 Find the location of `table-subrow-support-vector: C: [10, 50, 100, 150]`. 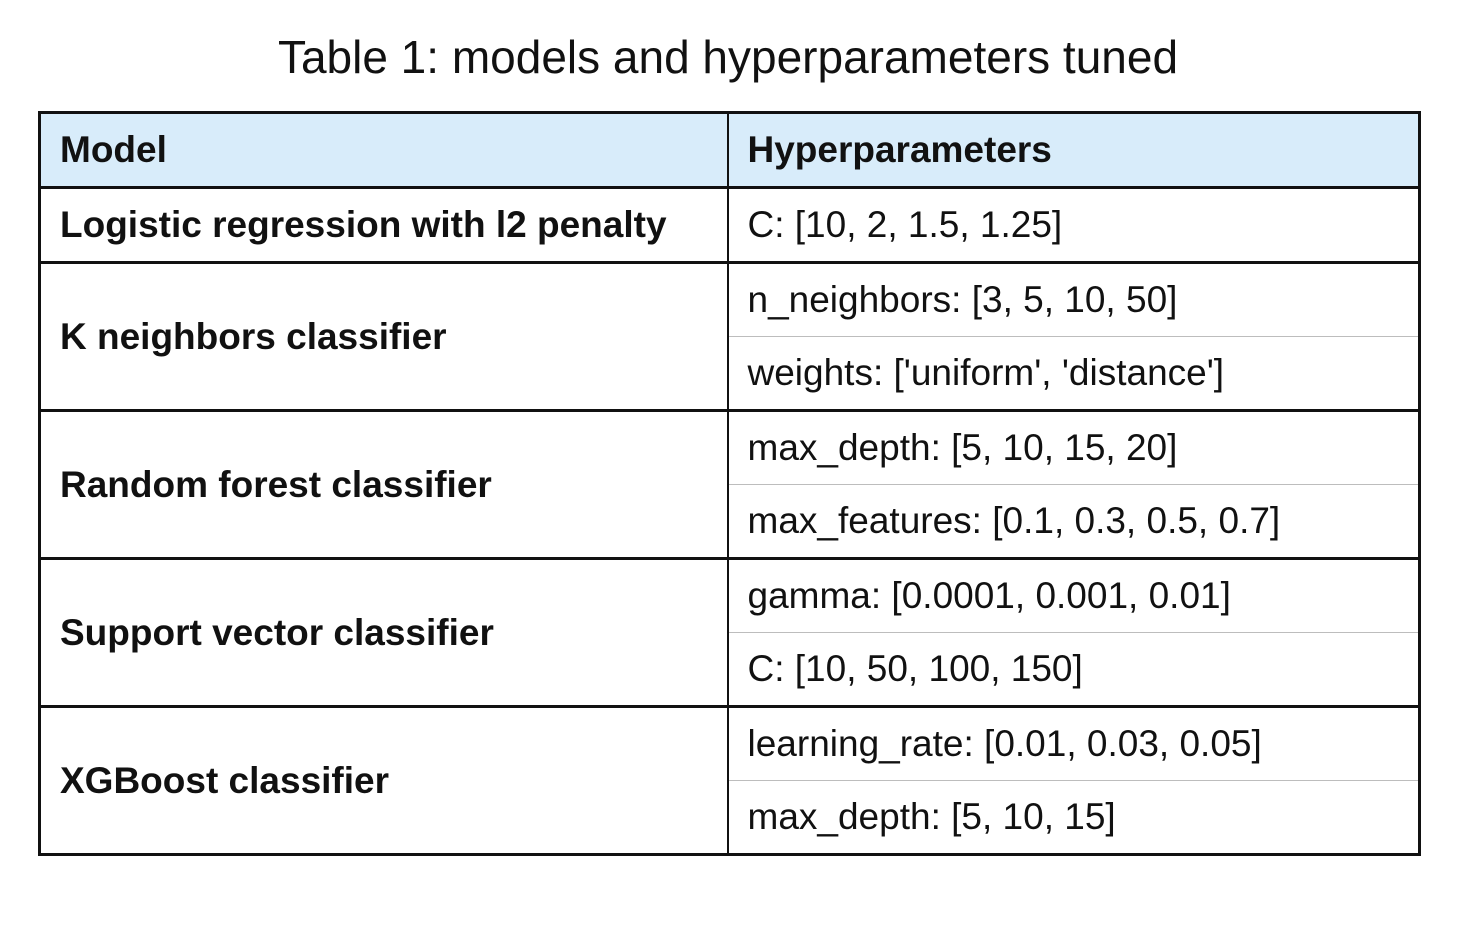

table-subrow-support-vector: C: [10, 50, 100, 150] is located at coordinates (730, 669).